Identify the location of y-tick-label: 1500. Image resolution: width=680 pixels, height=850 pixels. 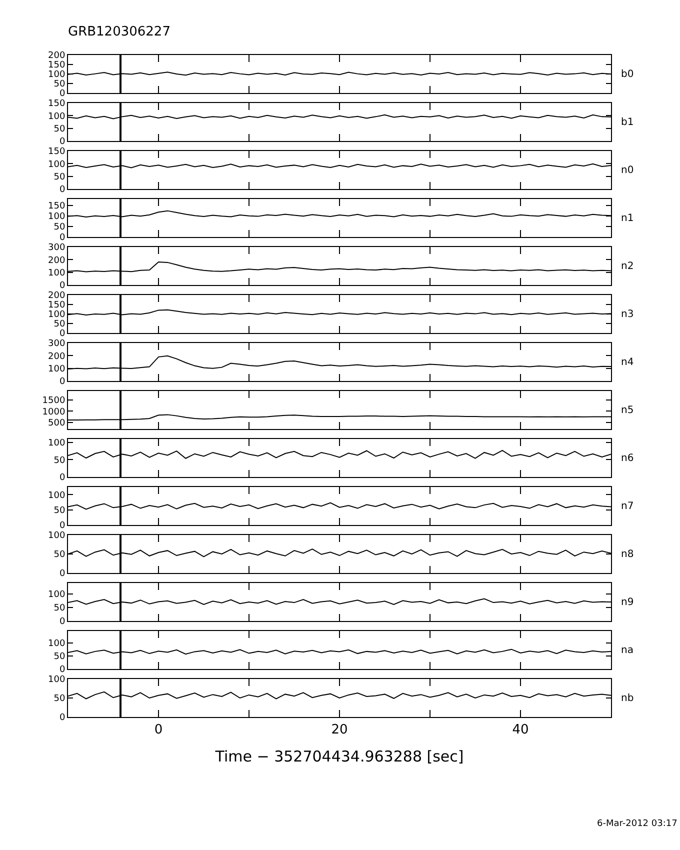
(54, 401).